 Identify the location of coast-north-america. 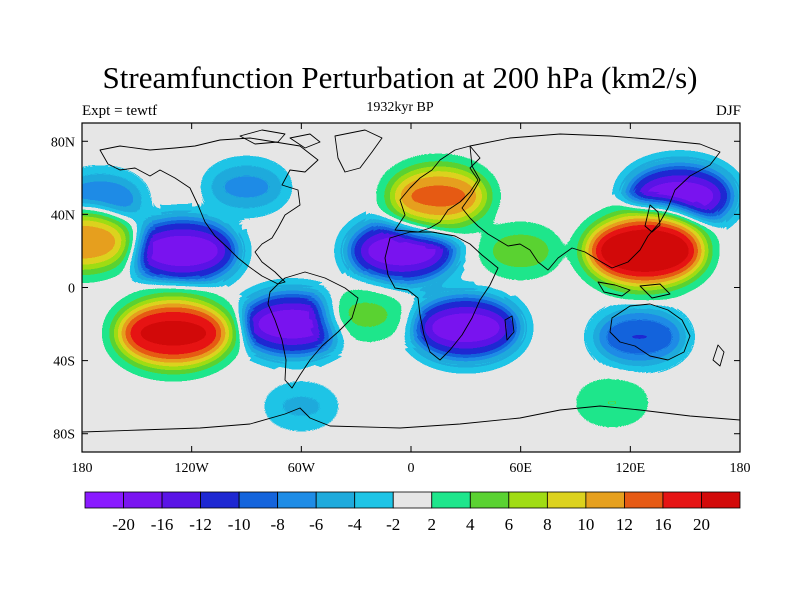
(209, 211).